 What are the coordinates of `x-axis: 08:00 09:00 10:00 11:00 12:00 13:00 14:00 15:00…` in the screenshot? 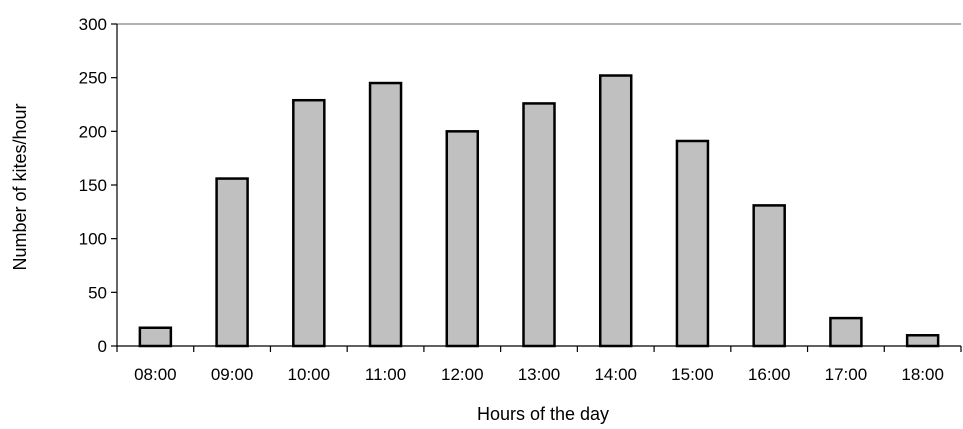 It's located at (539, 364).